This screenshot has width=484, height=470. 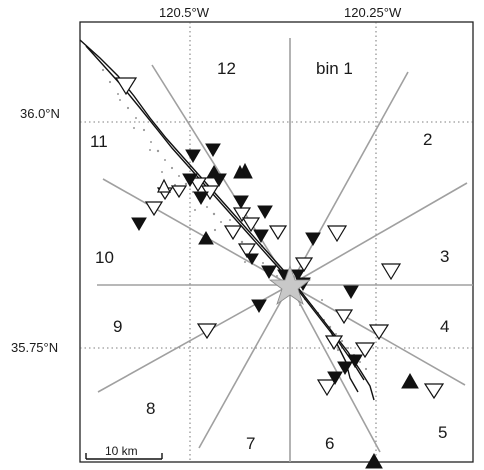 I want to click on sector-line-sse, so click(x=335, y=368).